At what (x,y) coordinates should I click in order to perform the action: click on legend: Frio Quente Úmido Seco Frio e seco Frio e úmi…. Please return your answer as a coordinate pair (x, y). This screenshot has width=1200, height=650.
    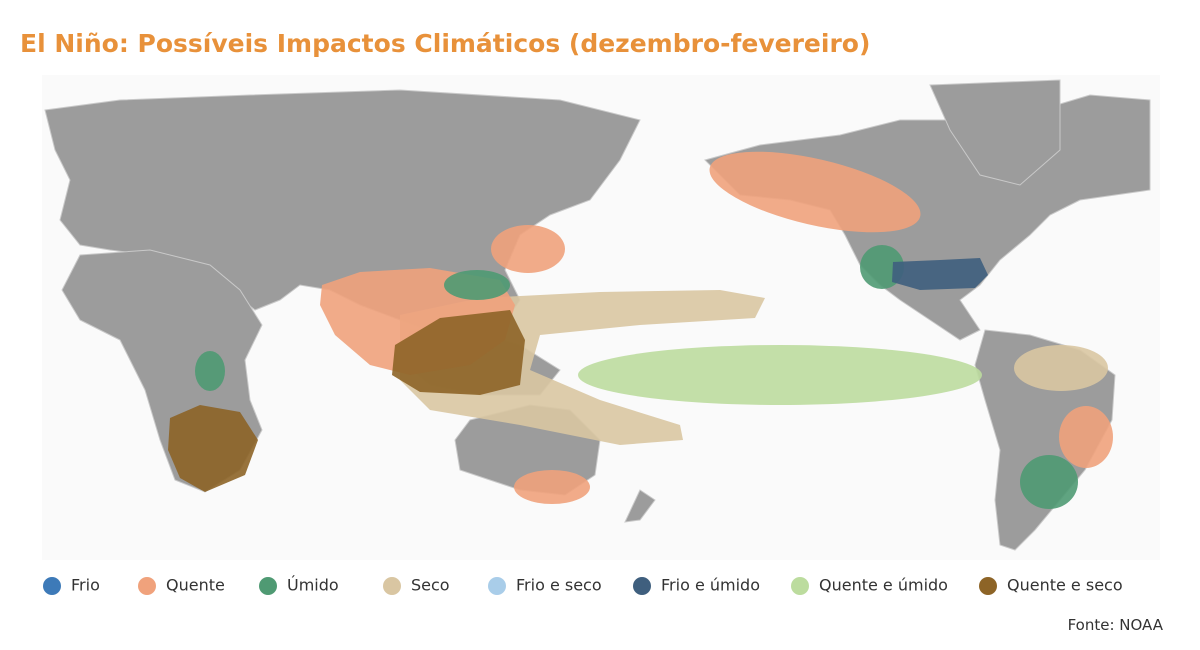
    Looking at the image, I should click on (583, 585).